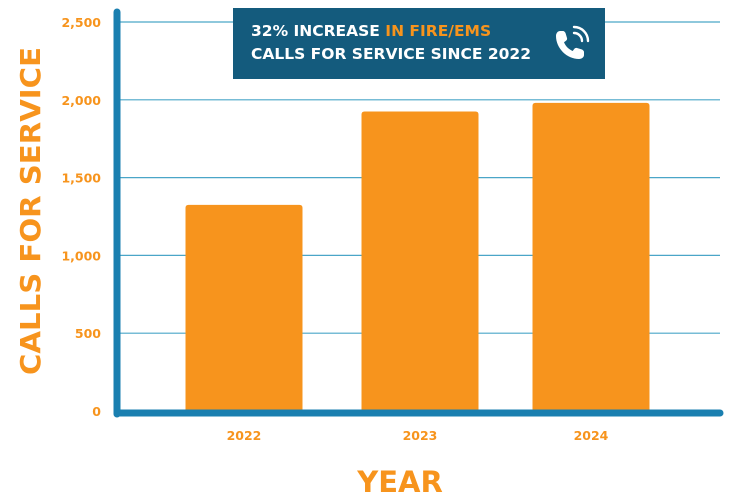 The height and width of the screenshot is (499, 729). What do you see at coordinates (420, 435) in the screenshot?
I see `x-tick-label: 2023` at bounding box center [420, 435].